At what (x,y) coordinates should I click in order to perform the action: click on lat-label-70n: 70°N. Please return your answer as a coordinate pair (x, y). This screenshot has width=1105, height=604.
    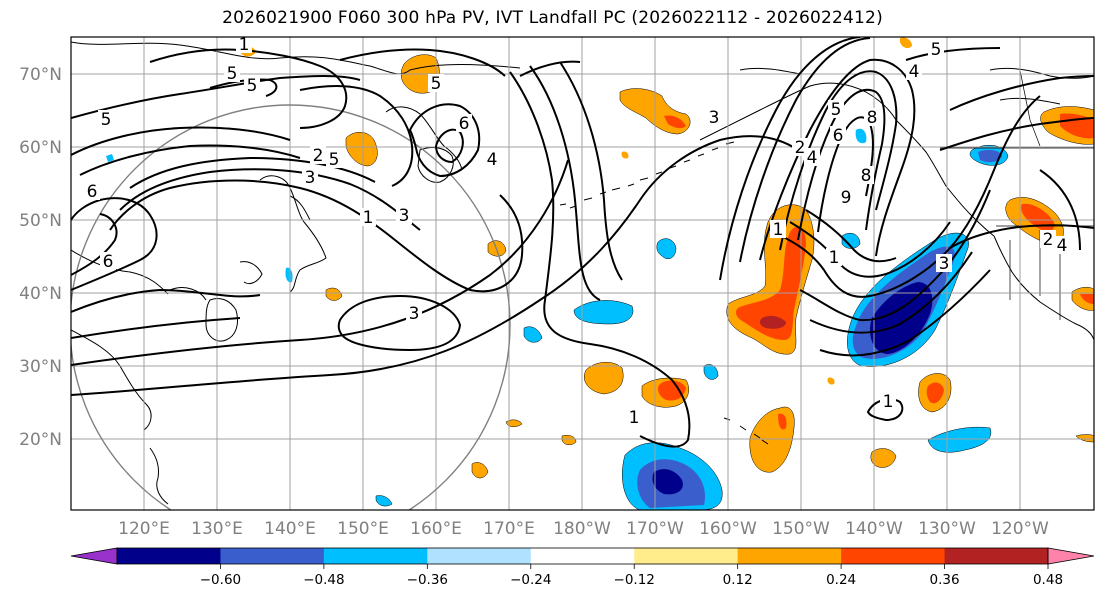
    Looking at the image, I should click on (40, 75).